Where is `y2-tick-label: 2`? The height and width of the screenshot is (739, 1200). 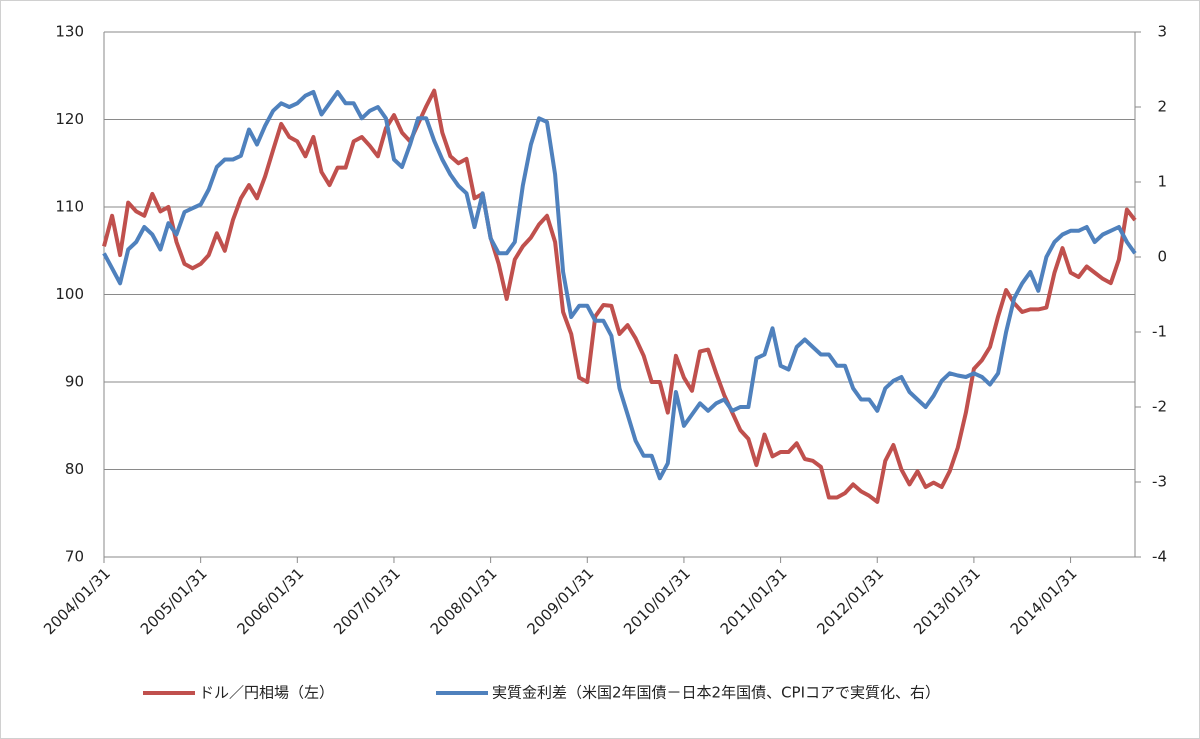 y2-tick-label: 2 is located at coordinates (1162, 107).